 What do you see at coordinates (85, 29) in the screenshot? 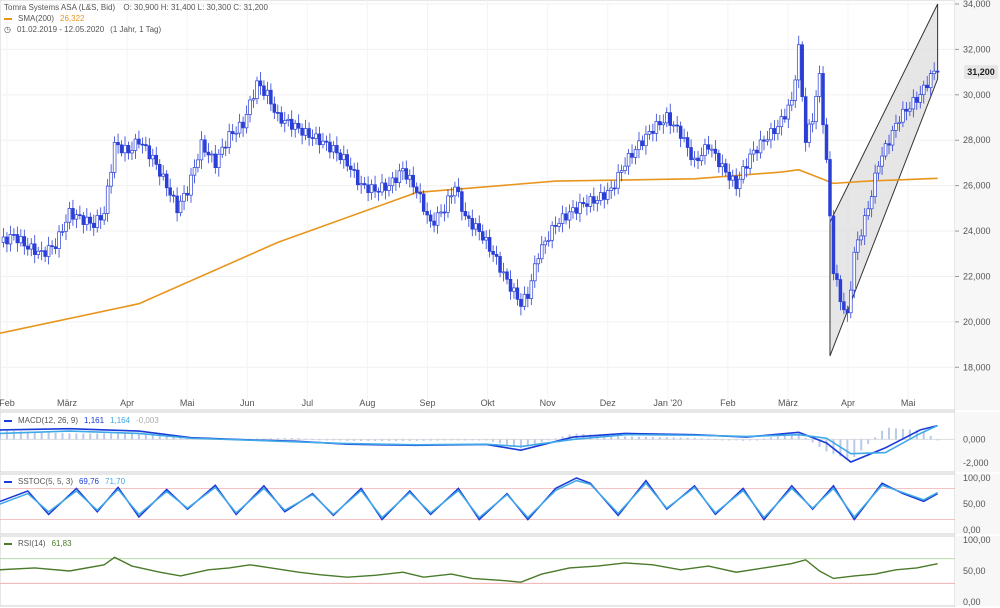
I see `range-legend: ◷ 01.02.2019 - 12.05.2020 (1 Jahr, 1 Tag)` at bounding box center [85, 29].